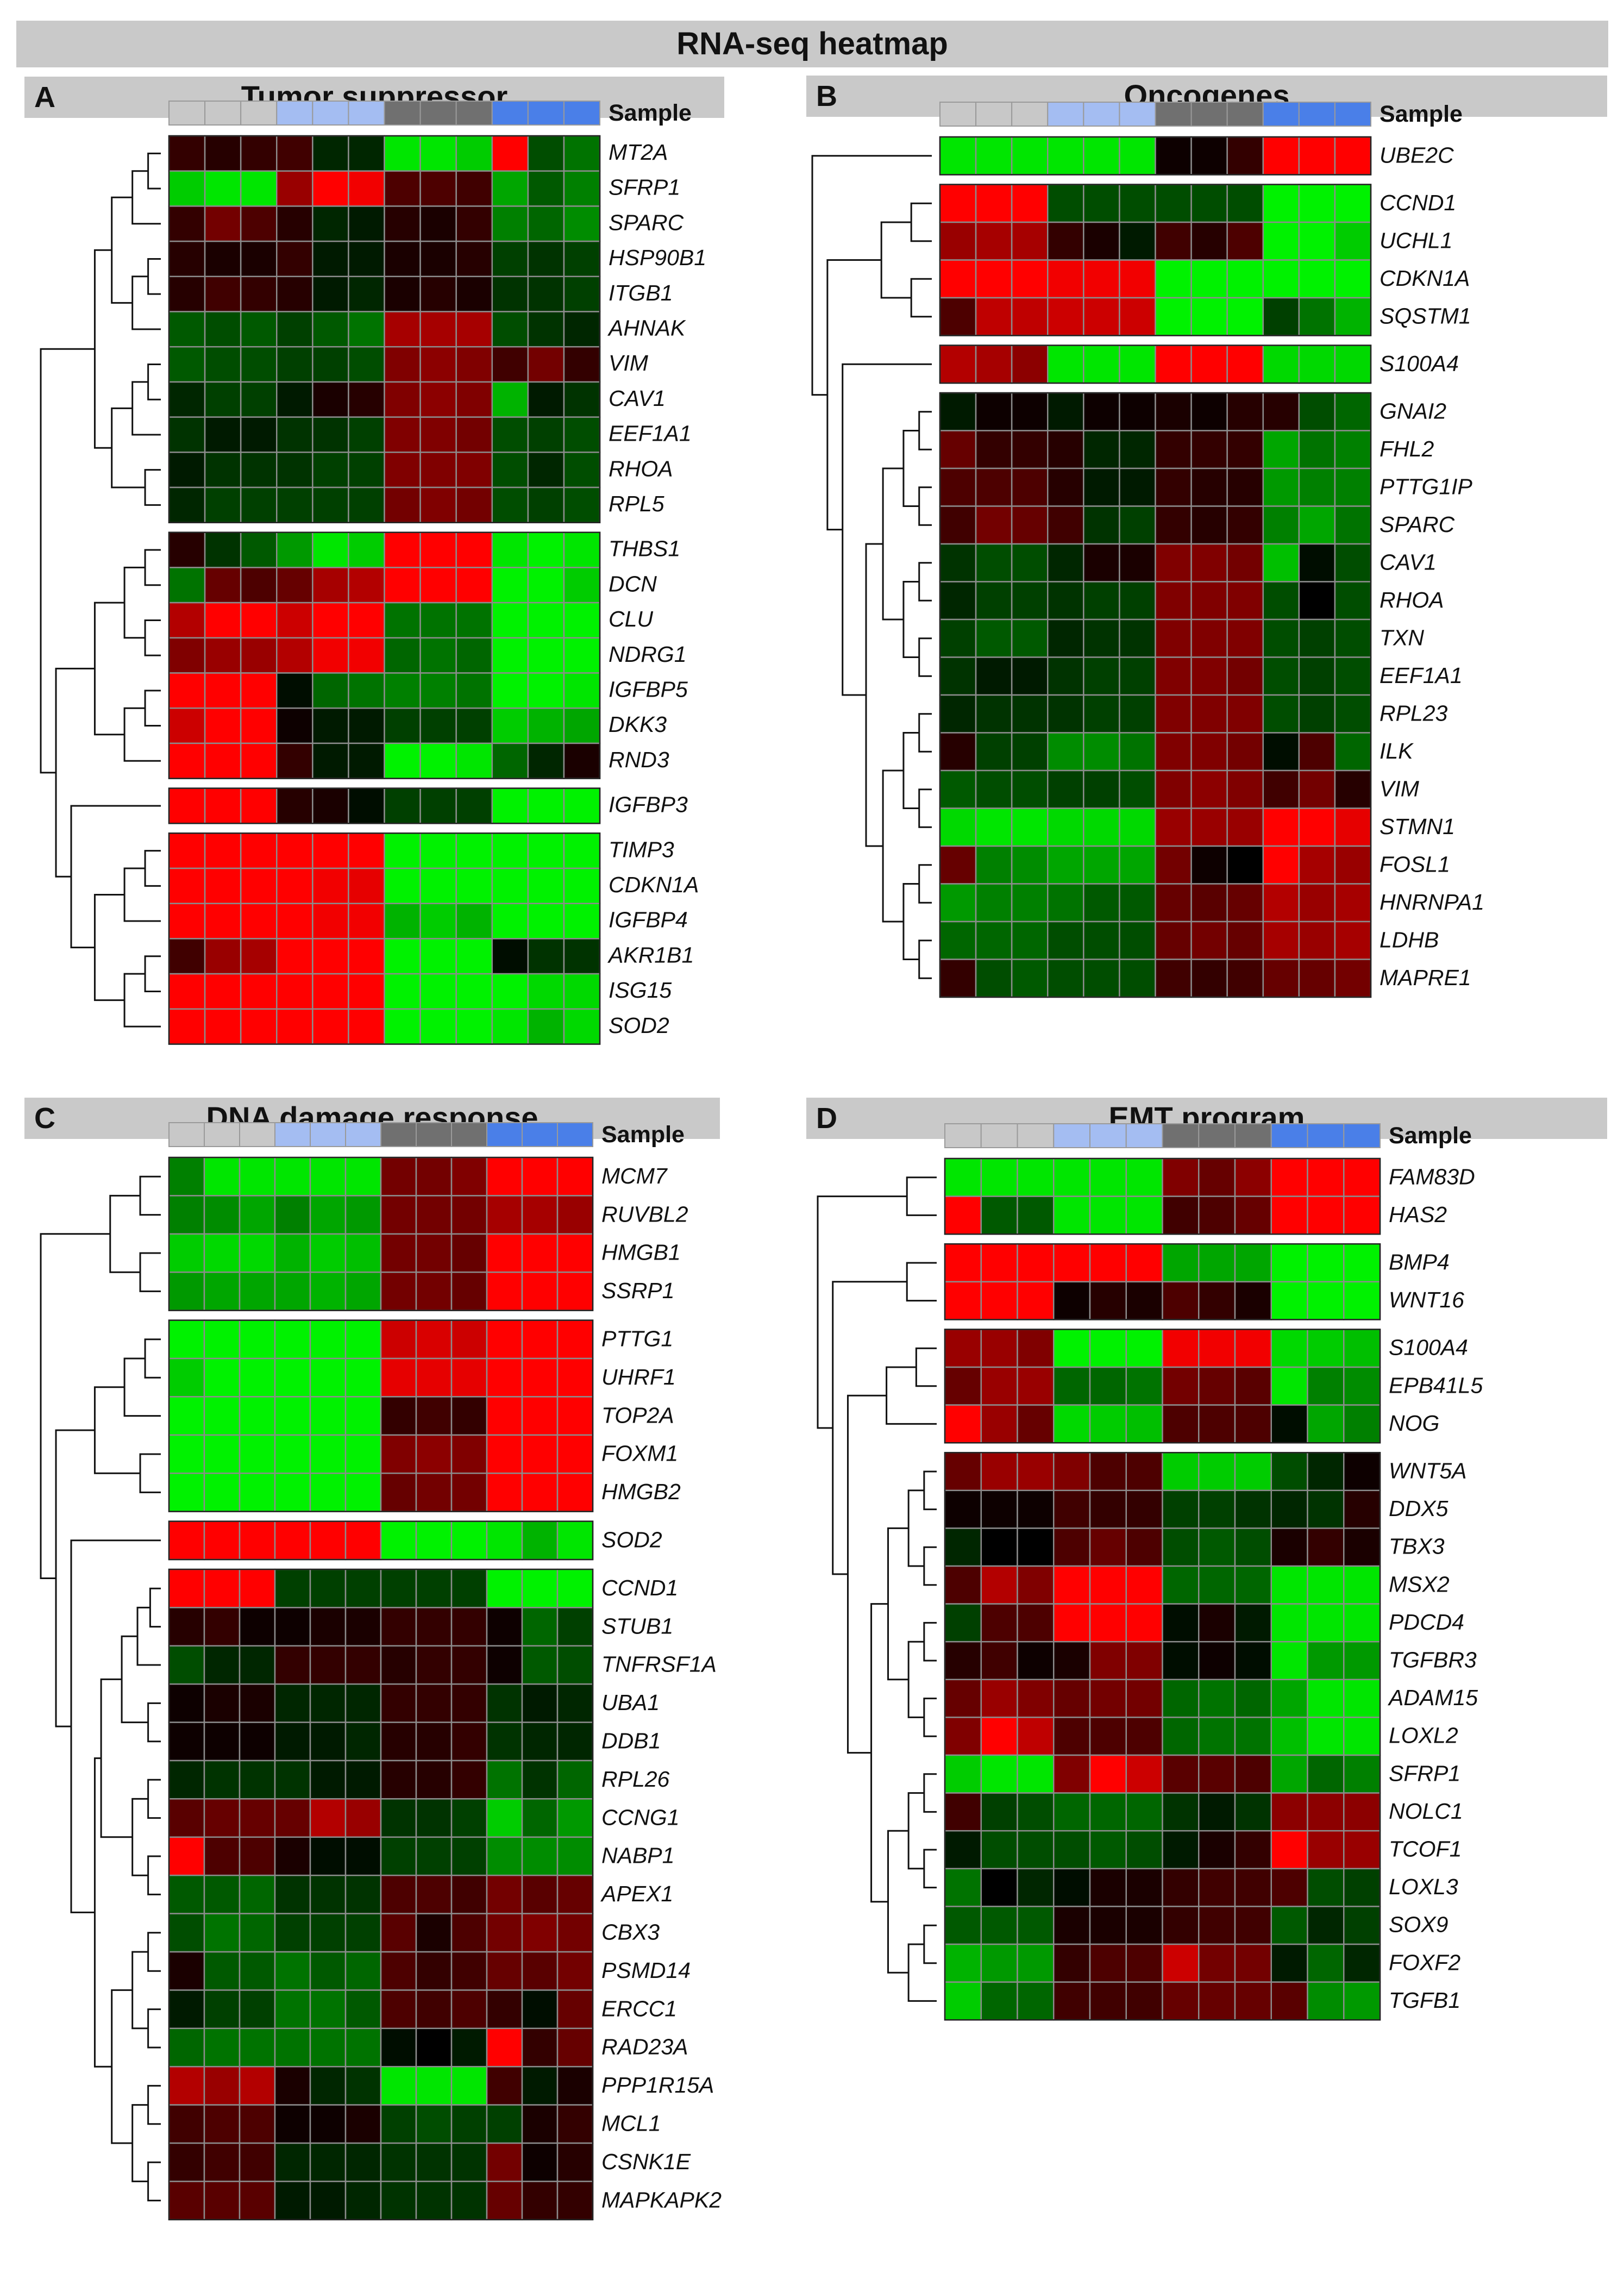  Describe the element at coordinates (651, 954) in the screenshot. I see `gene-label: AKR1B1` at that location.